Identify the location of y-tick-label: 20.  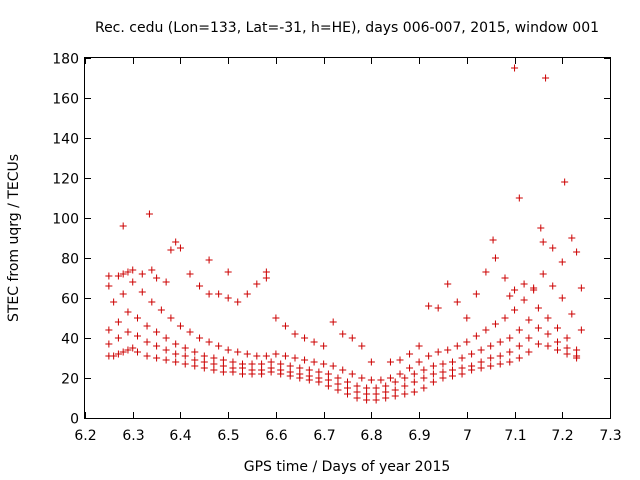
(70, 380).